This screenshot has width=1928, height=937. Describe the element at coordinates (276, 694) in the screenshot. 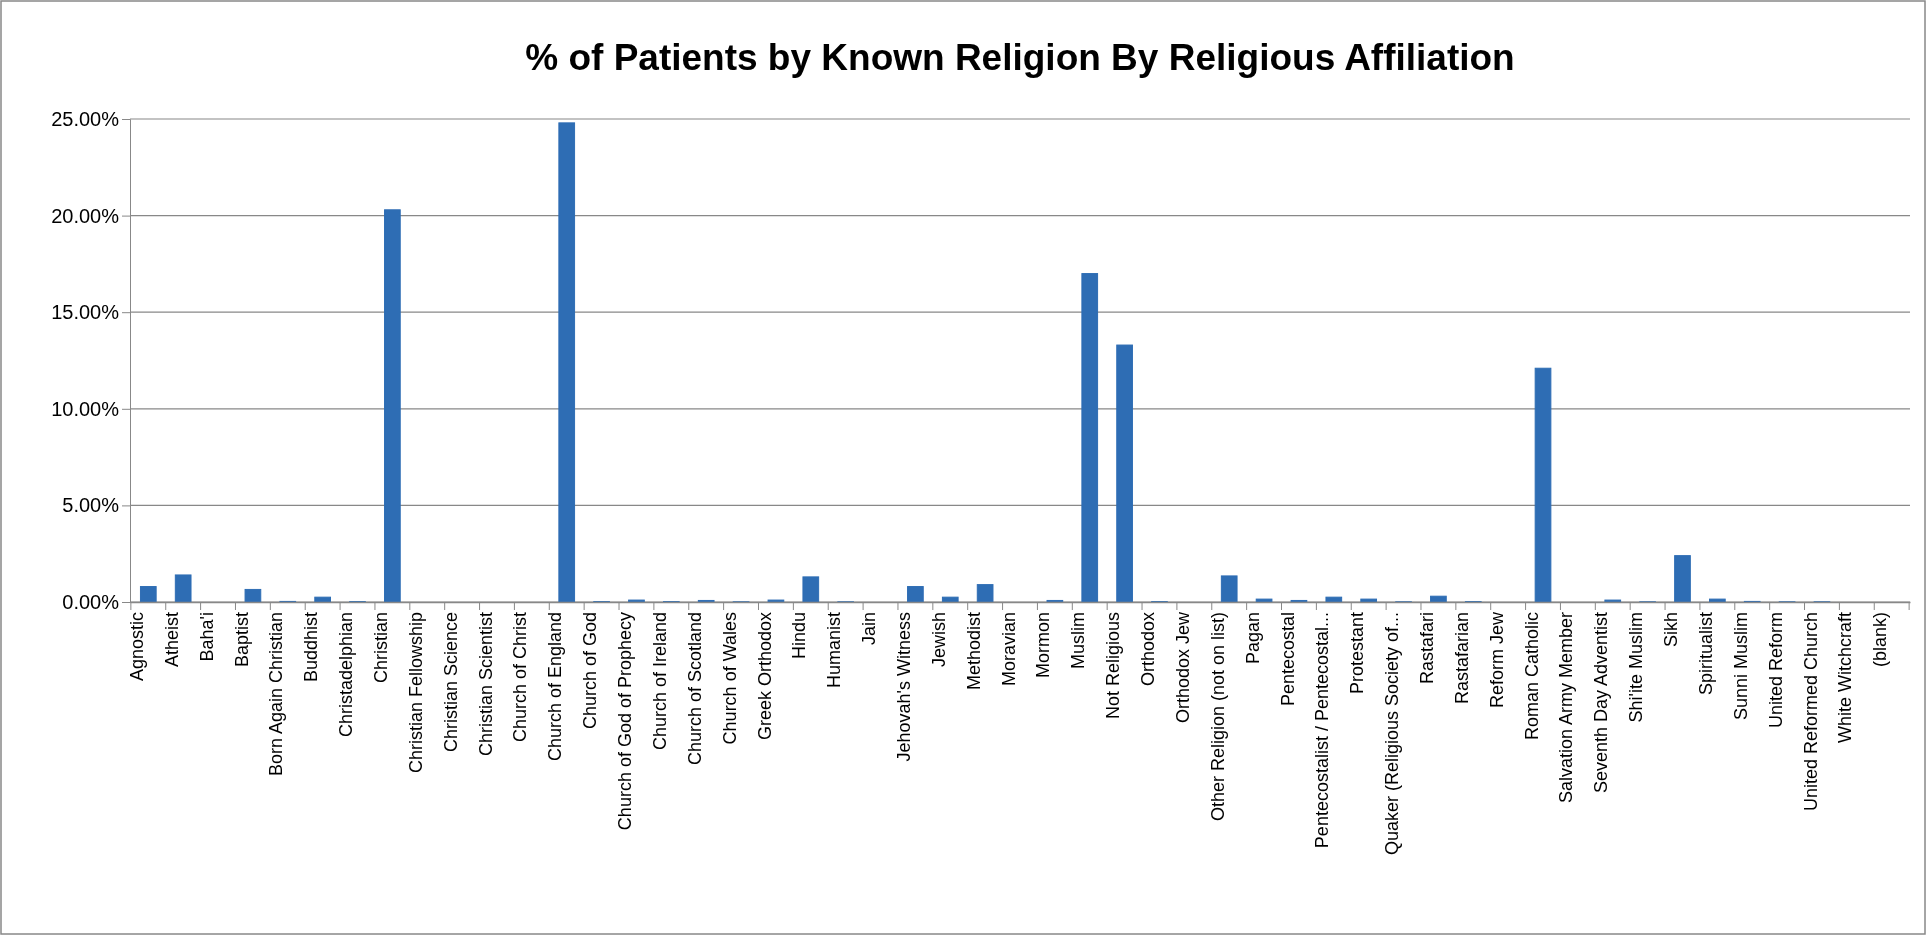

I see `x-tick-label: Born Again Christian` at that location.